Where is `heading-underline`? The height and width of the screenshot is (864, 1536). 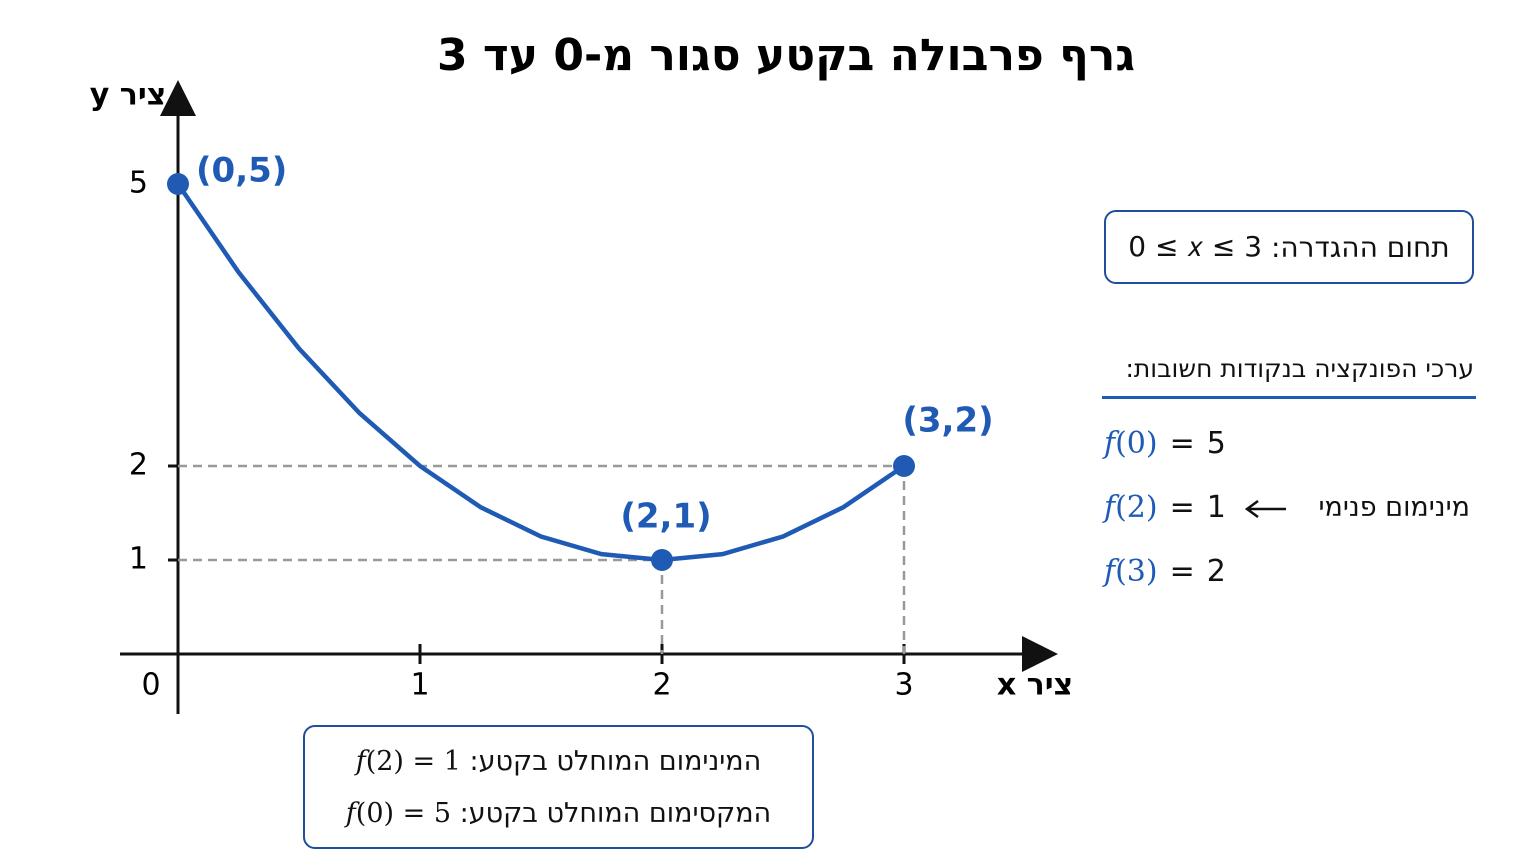 heading-underline is located at coordinates (1289, 397).